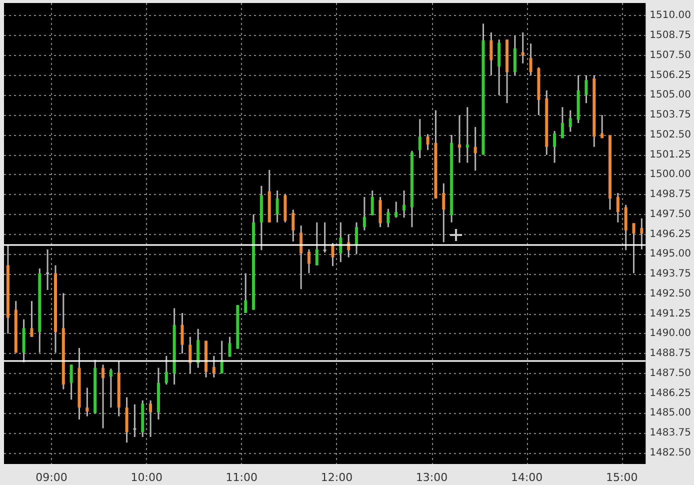 Image resolution: width=694 pixels, height=485 pixels. I want to click on y-tick-label: 1490.00, so click(671, 334).